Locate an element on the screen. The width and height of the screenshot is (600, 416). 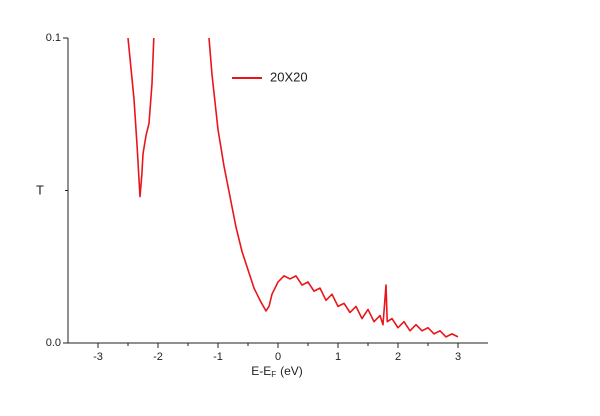
x-tick-label: 2 is located at coordinates (398, 357).